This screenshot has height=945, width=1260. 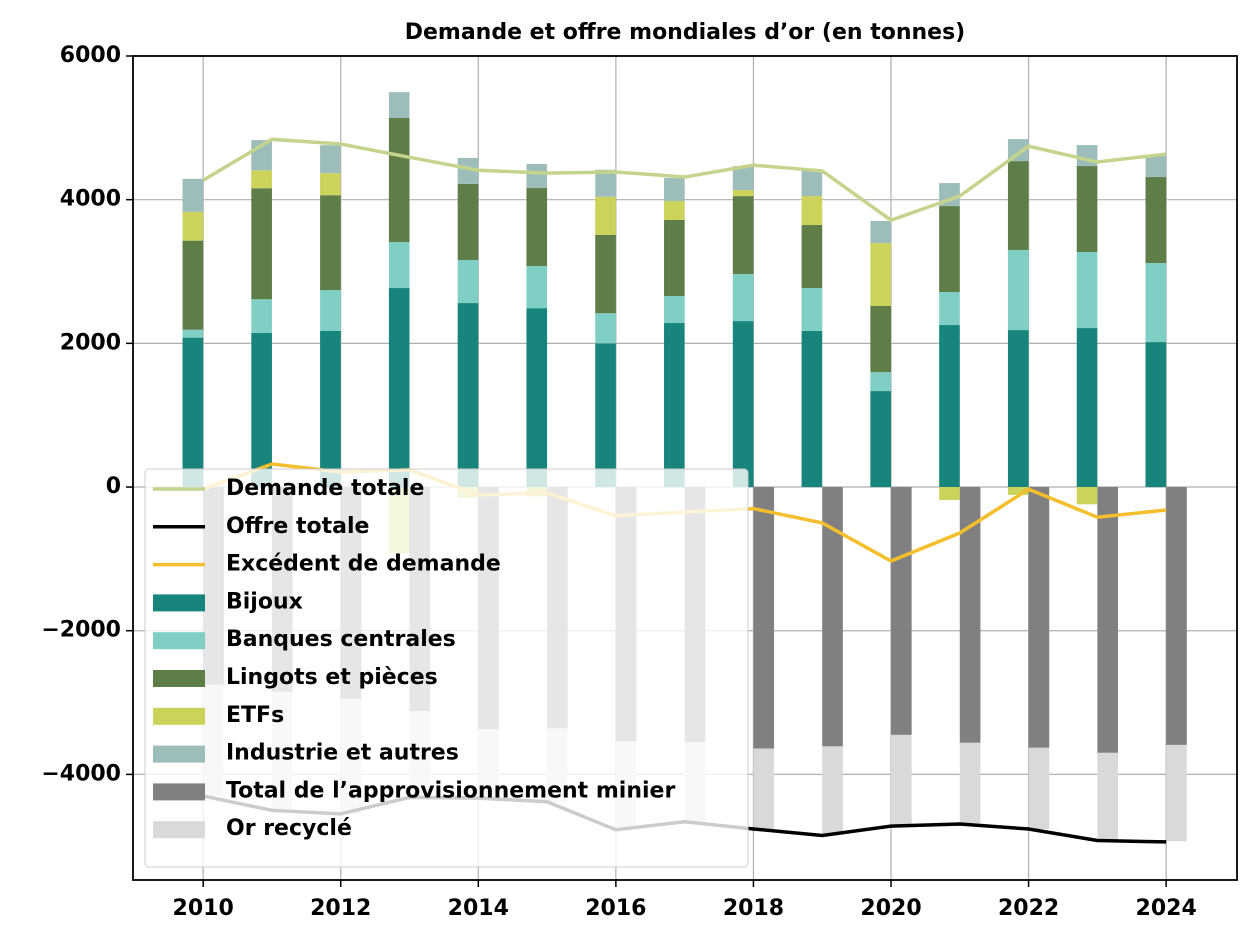 I want to click on x-tick-label: 2012, so click(x=340, y=908).